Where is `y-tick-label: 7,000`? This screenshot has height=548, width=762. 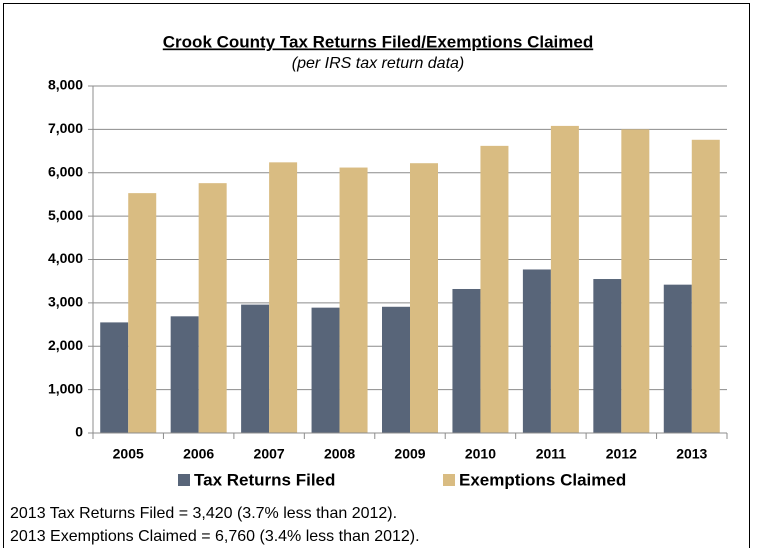
y-tick-label: 7,000 is located at coordinates (65, 128).